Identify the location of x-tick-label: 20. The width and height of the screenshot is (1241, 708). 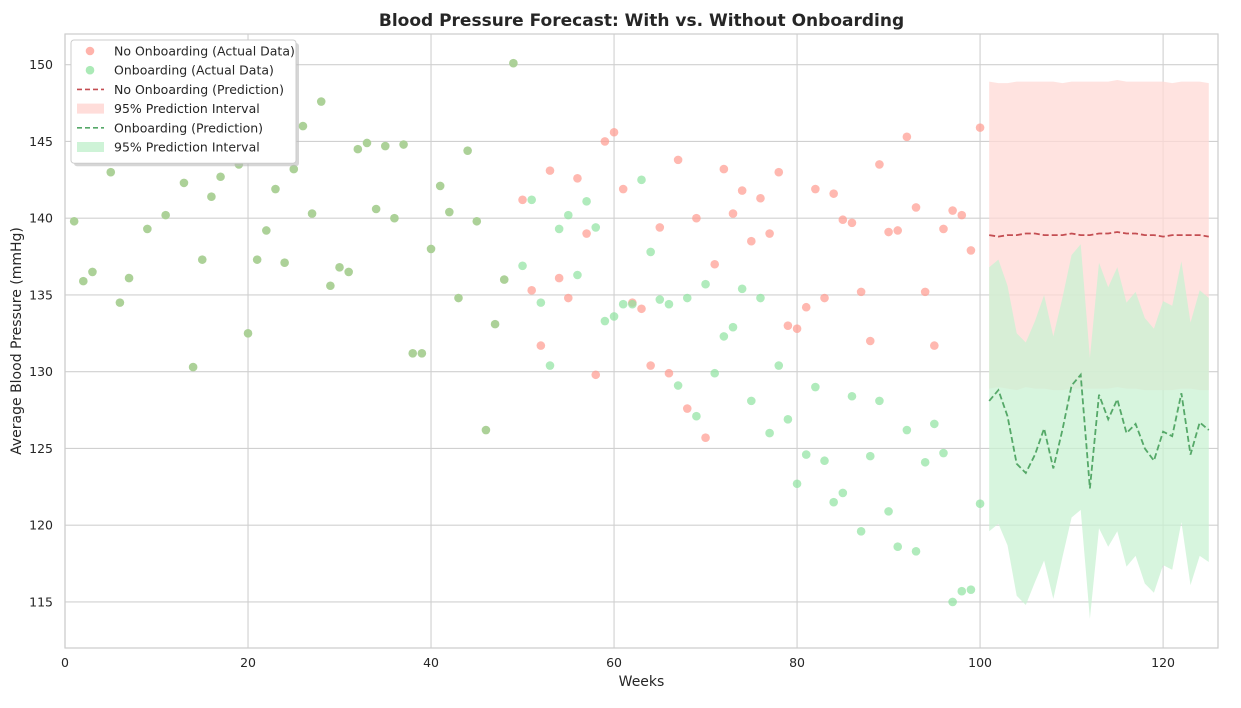
(248, 662).